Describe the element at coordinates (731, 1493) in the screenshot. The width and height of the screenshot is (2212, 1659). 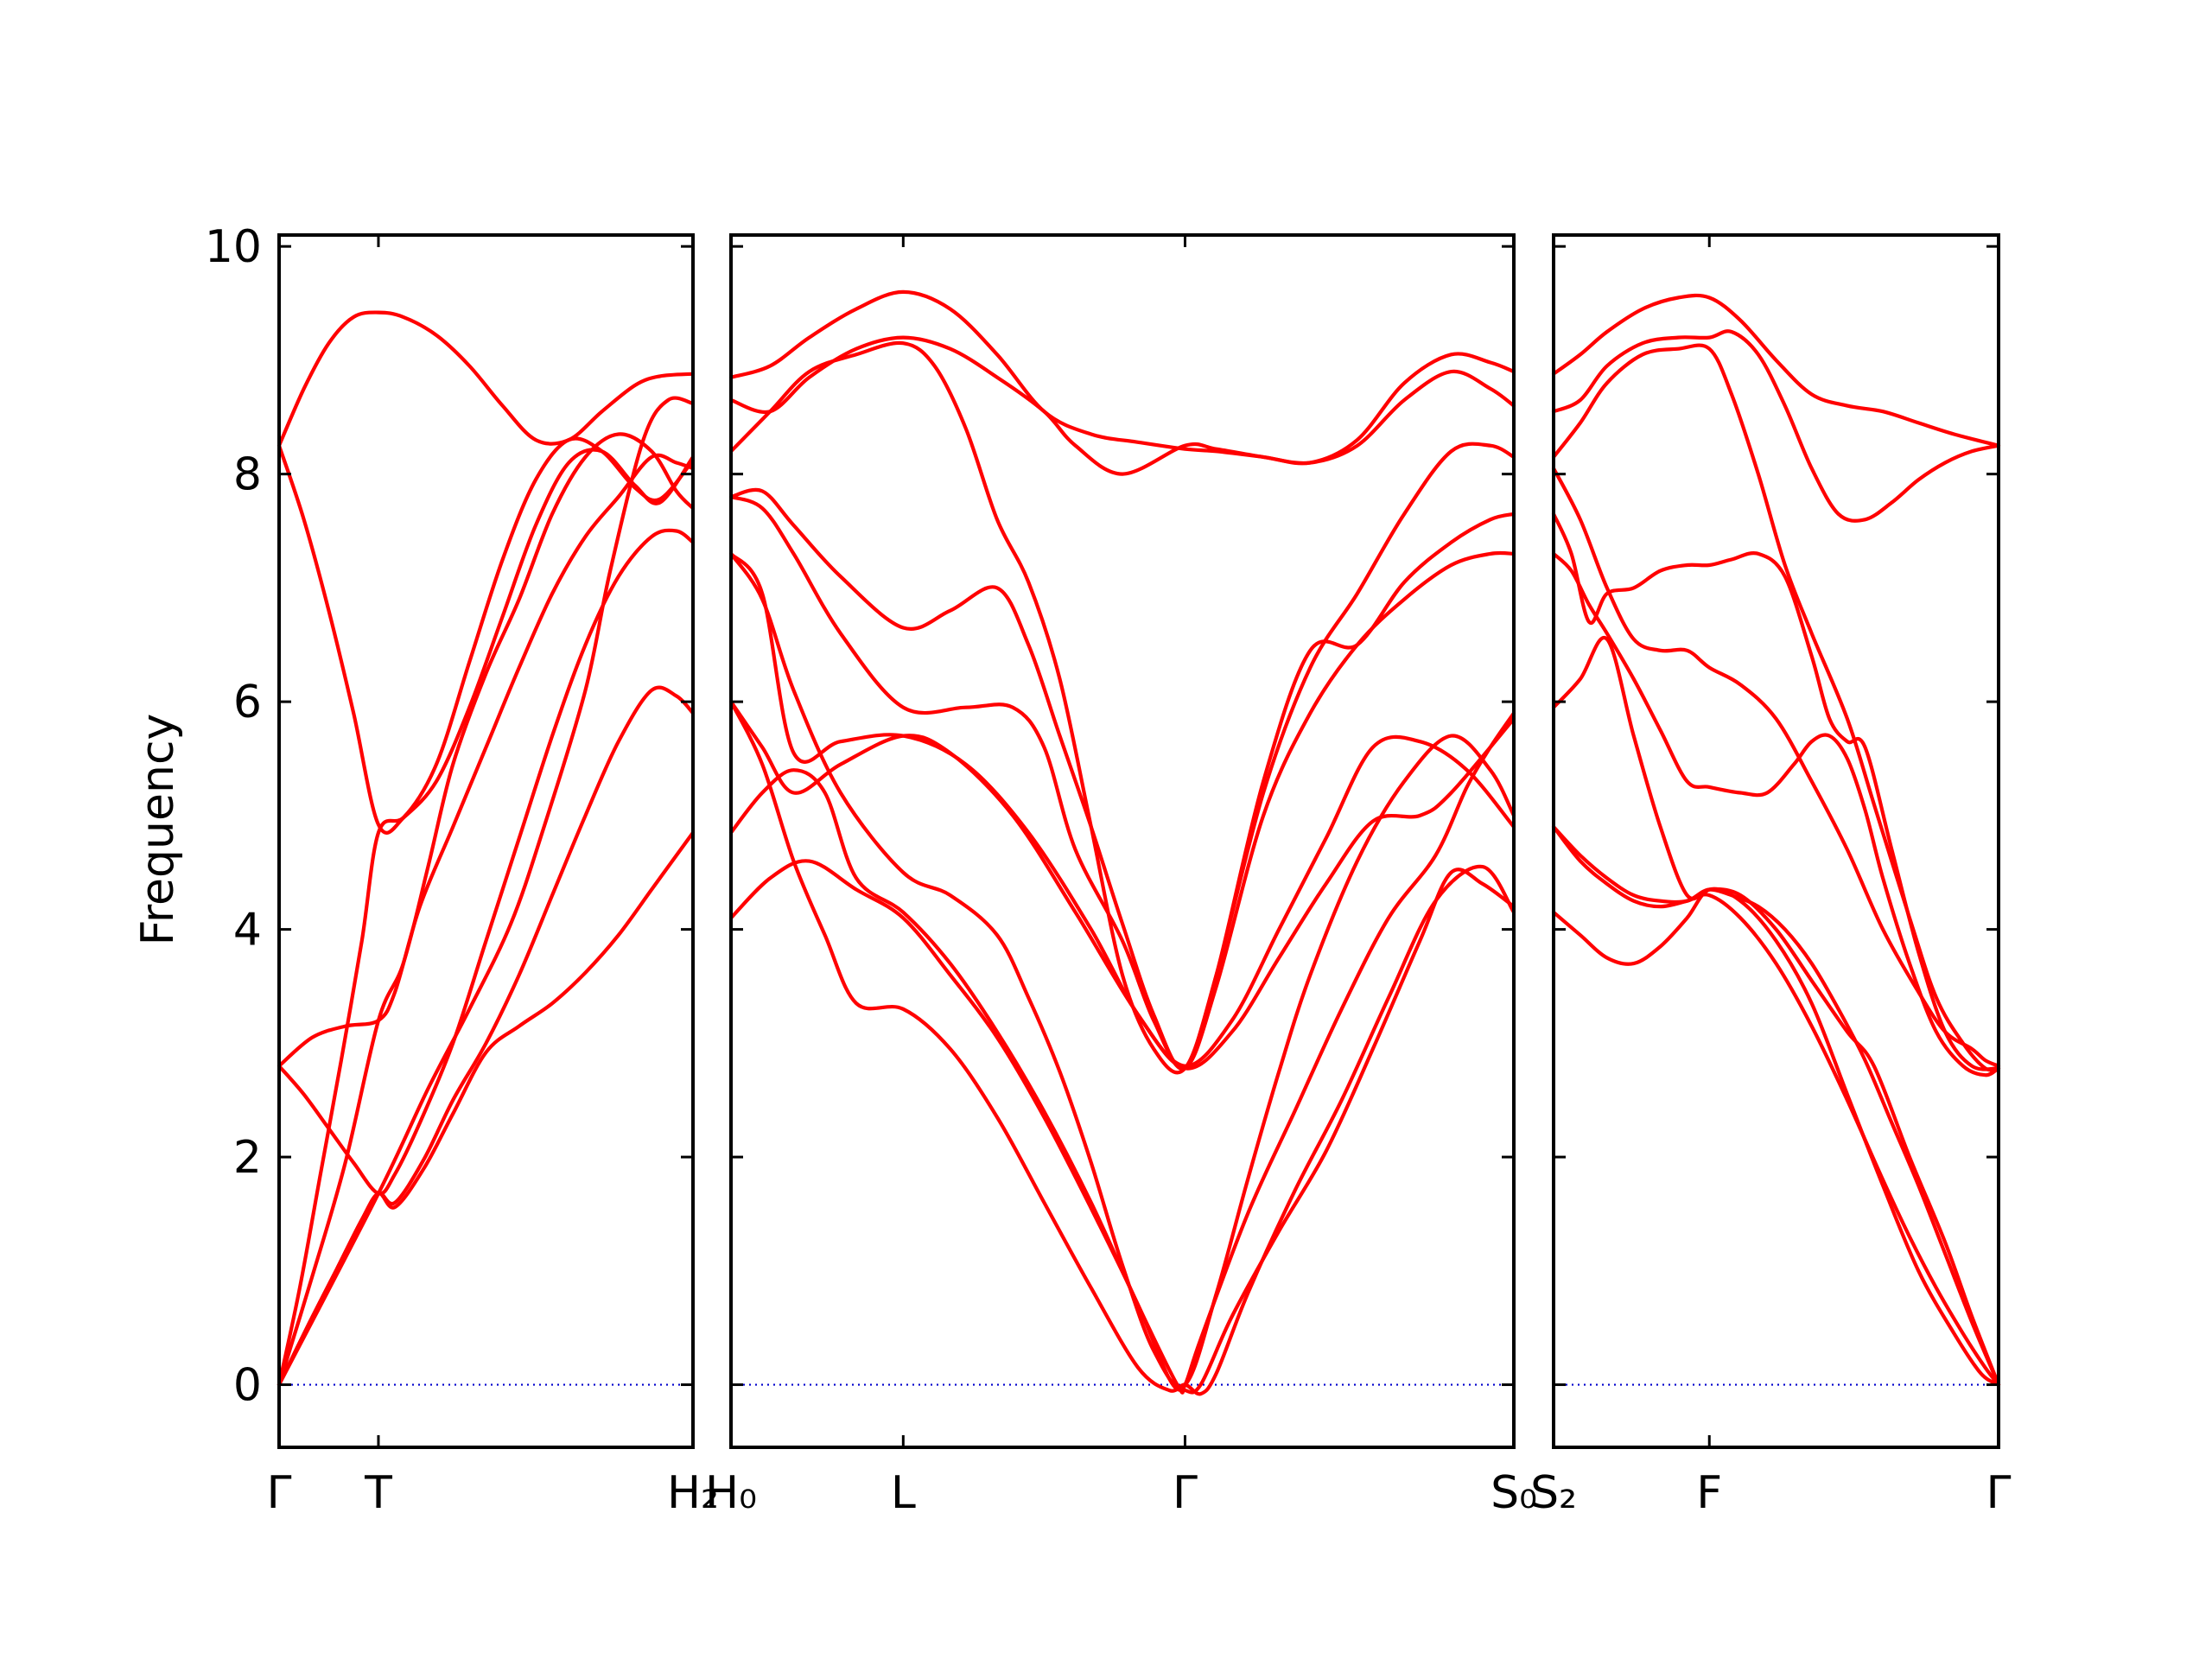
I see `x-tick-label: H₀` at that location.